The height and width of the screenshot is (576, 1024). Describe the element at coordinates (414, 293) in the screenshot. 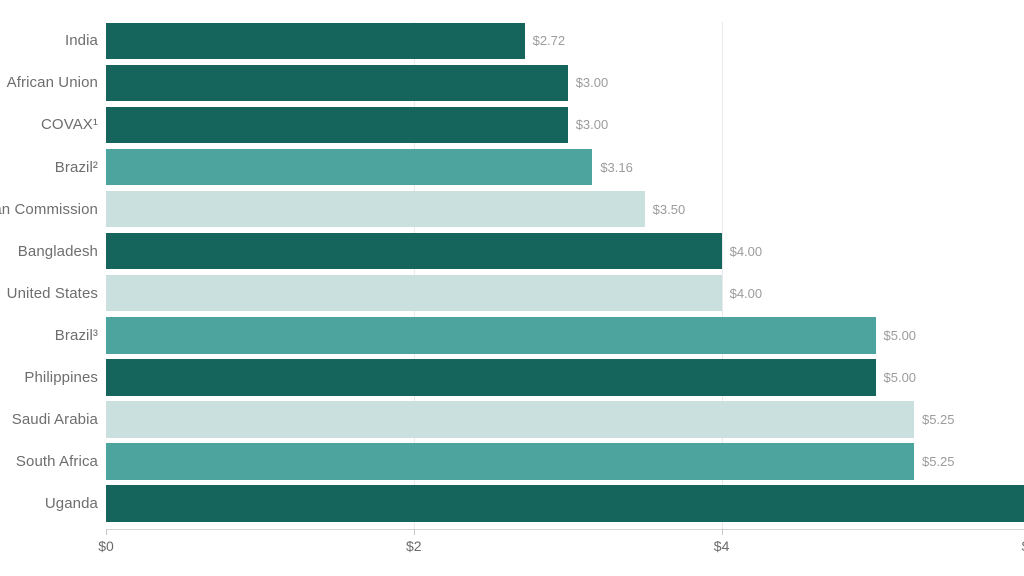

I see `bar-united-states` at that location.